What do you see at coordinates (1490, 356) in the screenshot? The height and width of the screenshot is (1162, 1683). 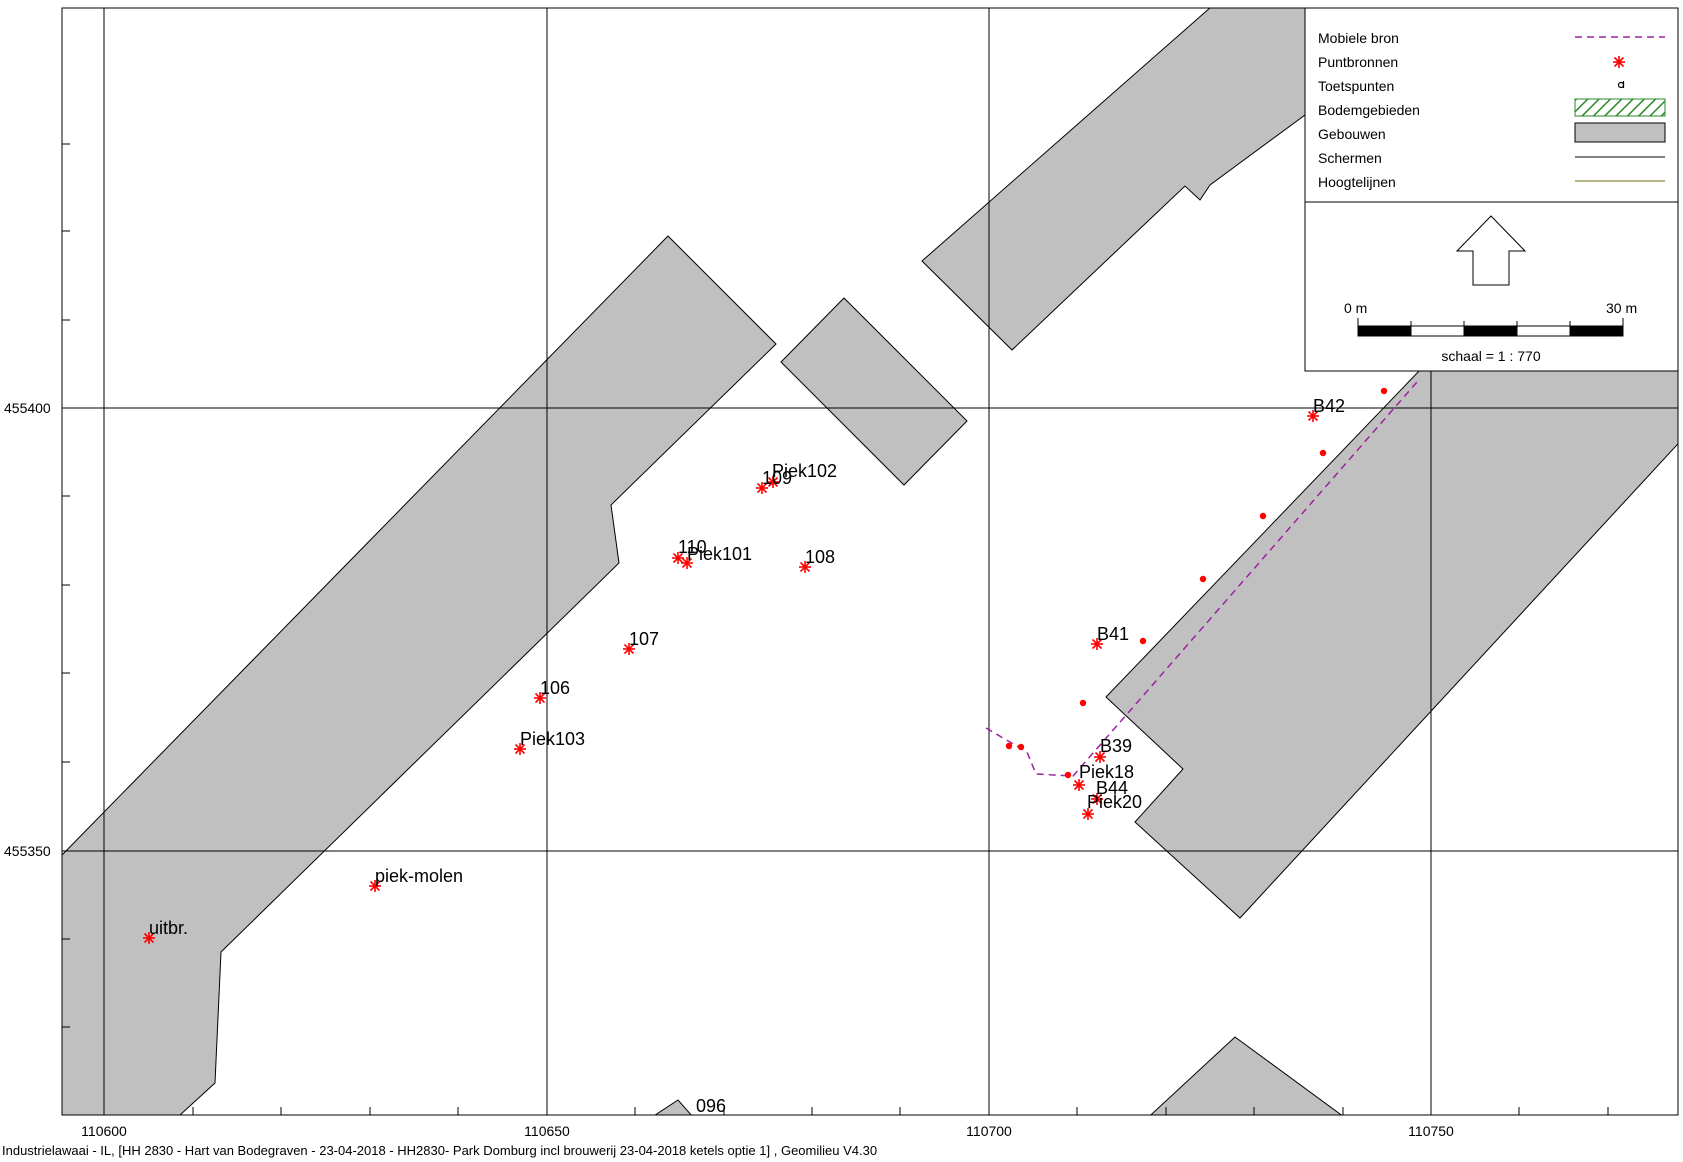 I see `scale-text: schaal = 1 : 770` at bounding box center [1490, 356].